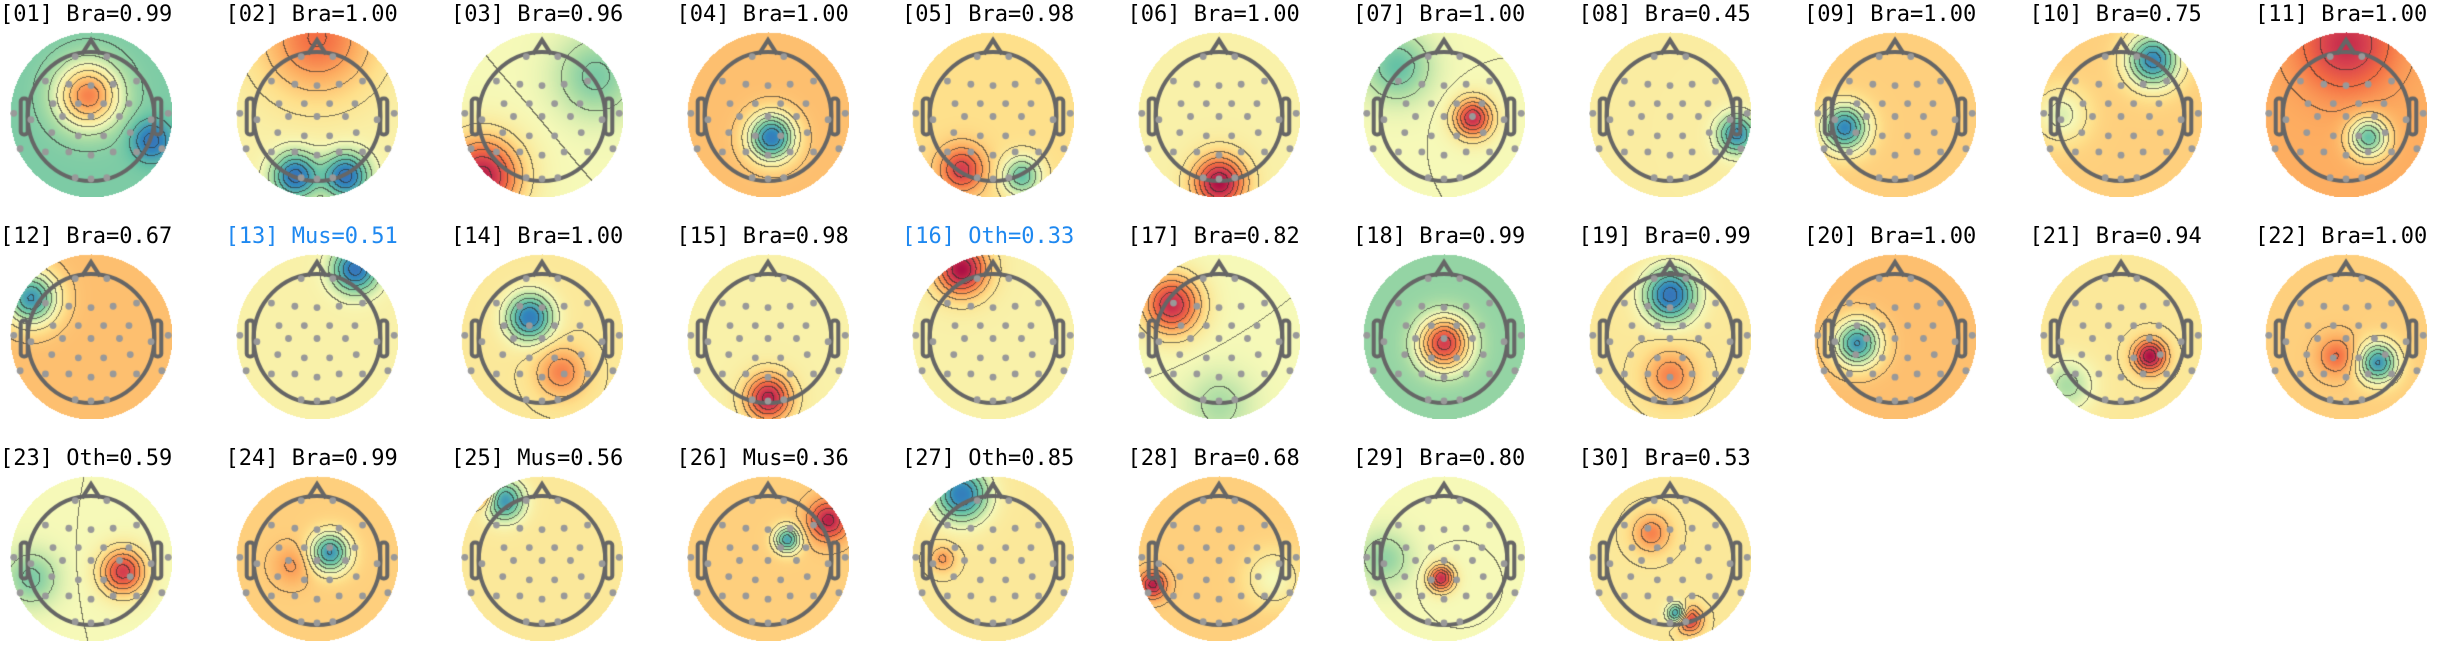 This screenshot has width=2438, height=668. Describe the element at coordinates (762, 458) in the screenshot. I see `component-label: [26] Mus=0.36` at that location.